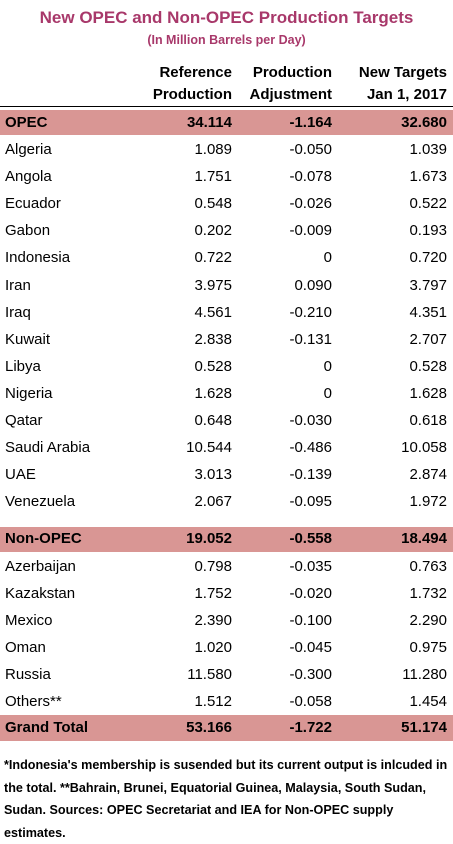 This screenshot has height=844, width=453. I want to click on cell-value: 53.166, so click(209, 727).